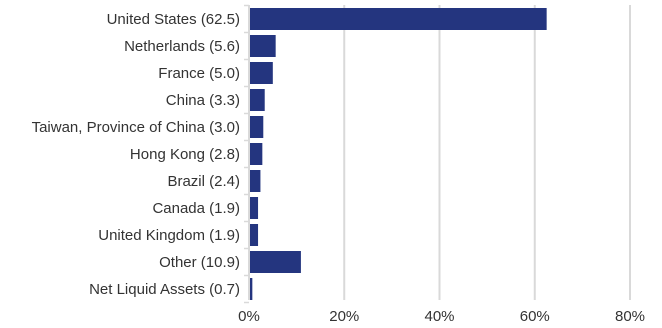 The width and height of the screenshot is (662, 328). Describe the element at coordinates (182, 46) in the screenshot. I see `category-label: Netherlands (5.6)` at that location.